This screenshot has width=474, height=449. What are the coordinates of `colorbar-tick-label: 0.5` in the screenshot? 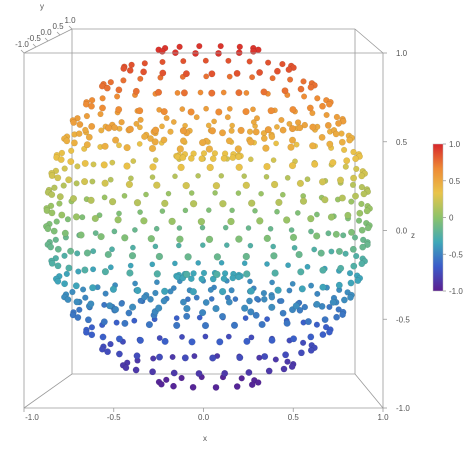 It's located at (455, 181).